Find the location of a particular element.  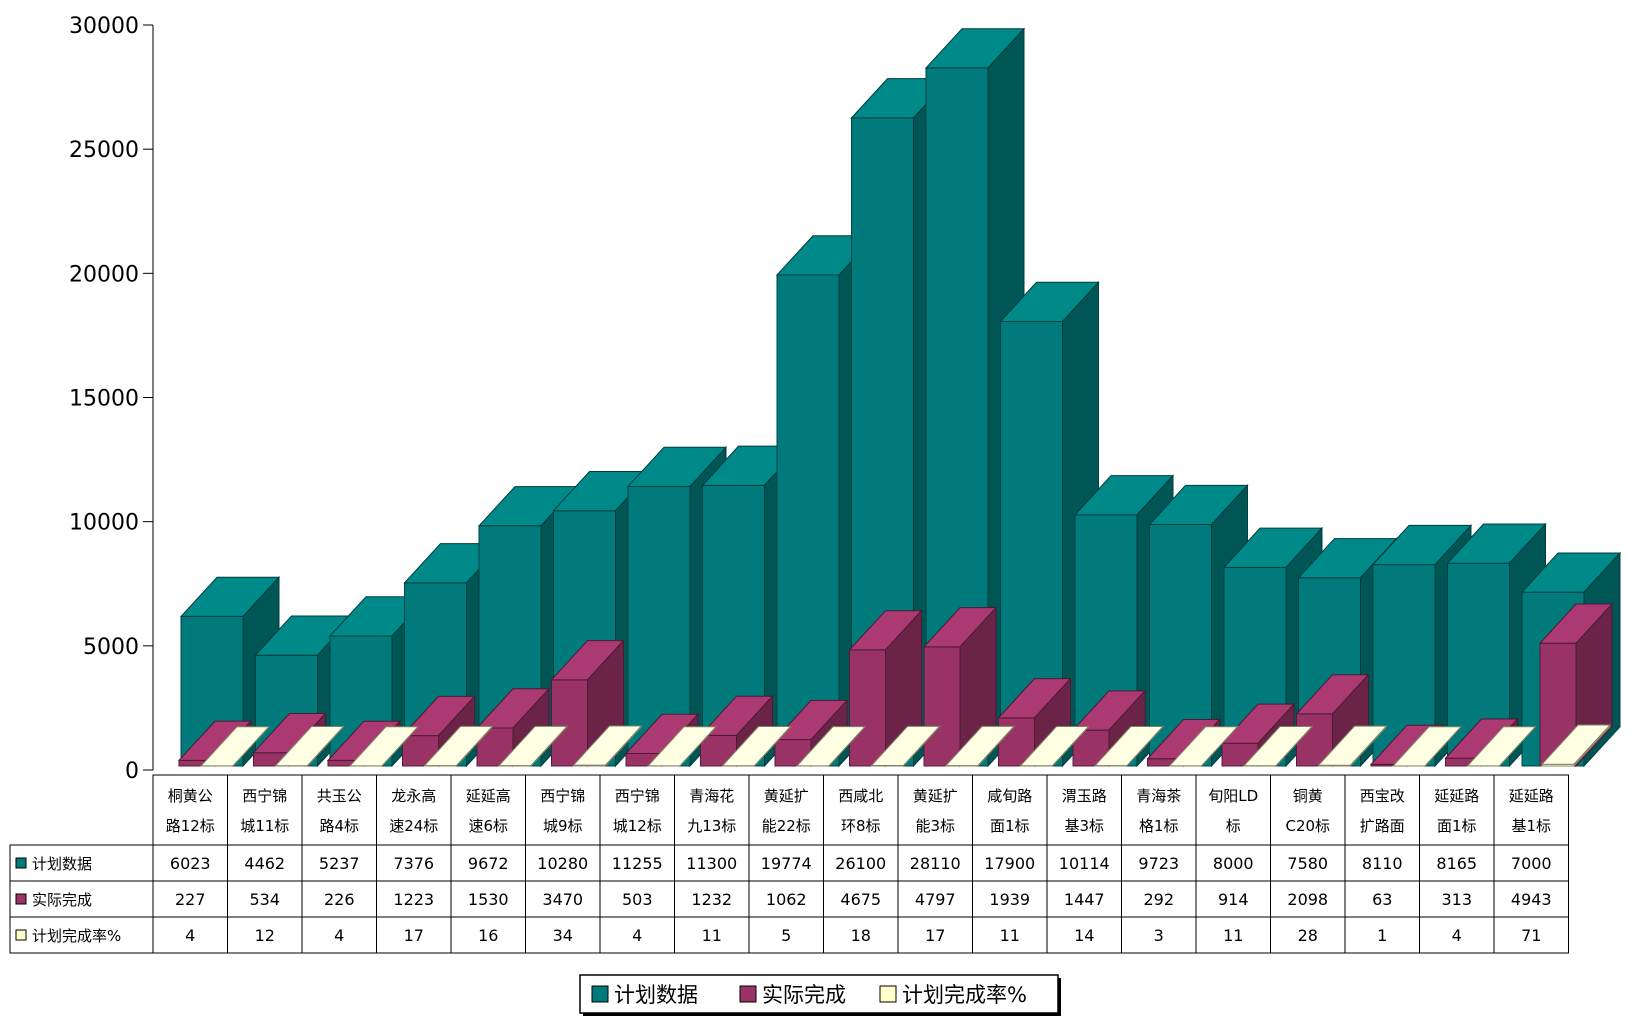

category-label: 基3标 is located at coordinates (1084, 826).